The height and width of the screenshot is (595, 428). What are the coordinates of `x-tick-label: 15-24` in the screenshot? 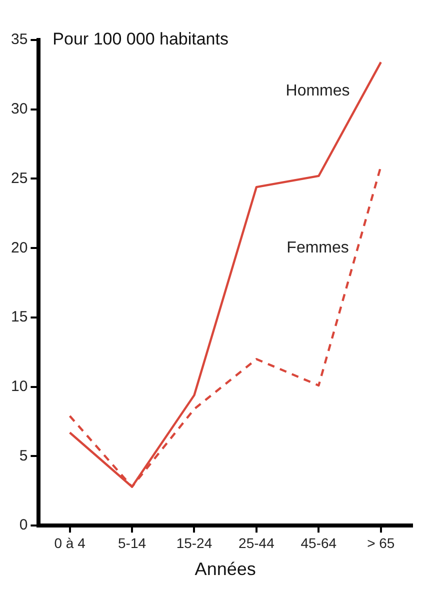 It's located at (194, 542).